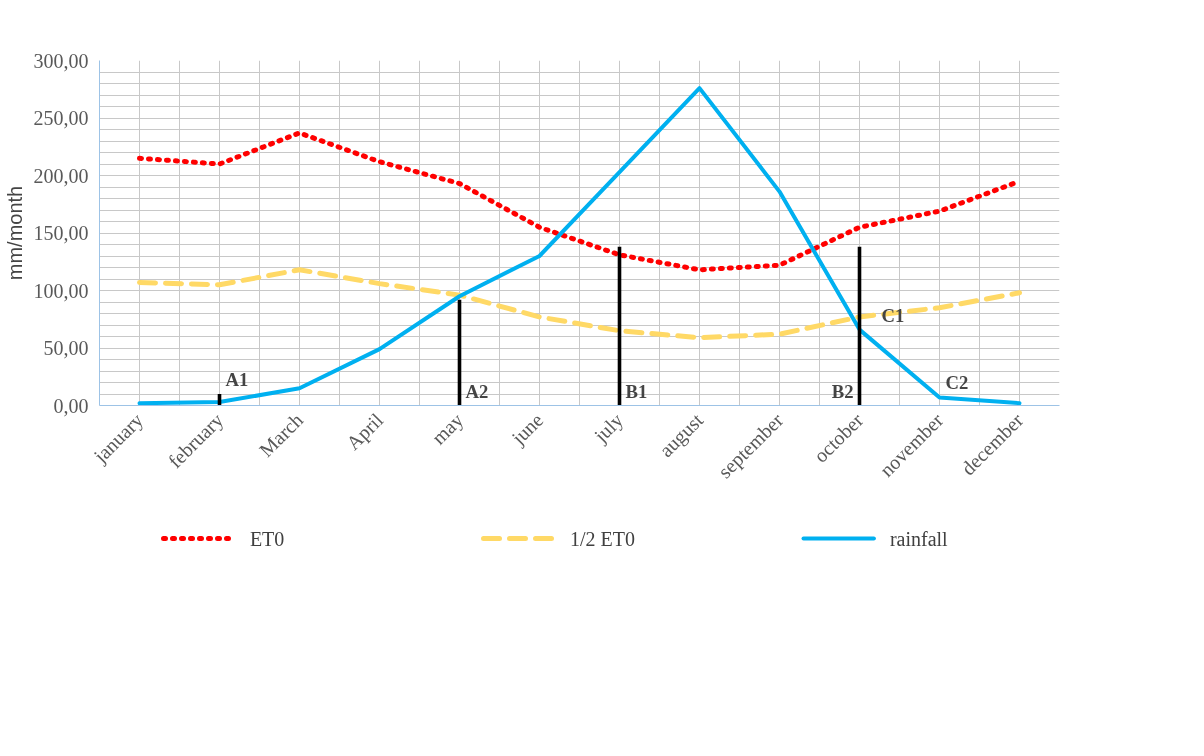  What do you see at coordinates (957, 383) in the screenshot?
I see `annotation: C2` at bounding box center [957, 383].